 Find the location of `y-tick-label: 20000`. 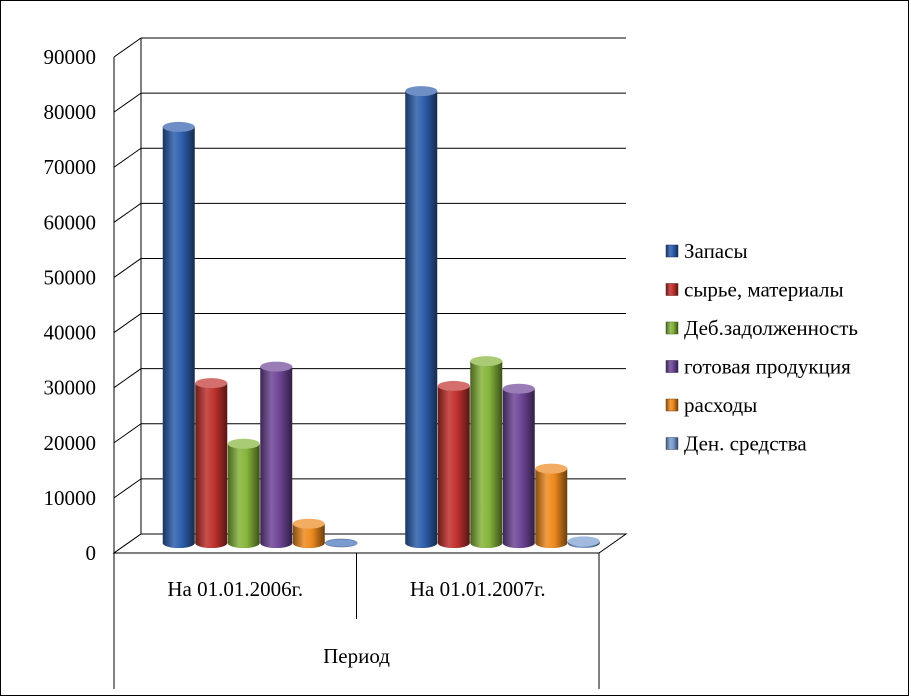

y-tick-label: 20000 is located at coordinates (70, 443).